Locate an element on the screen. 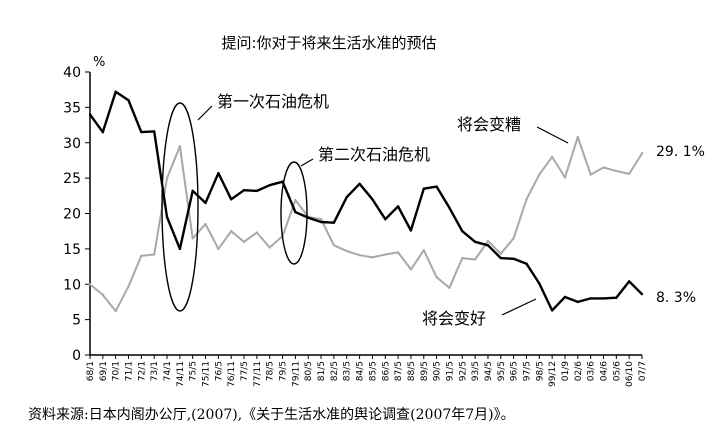  y-tick-label: 15 is located at coordinates (72, 250).